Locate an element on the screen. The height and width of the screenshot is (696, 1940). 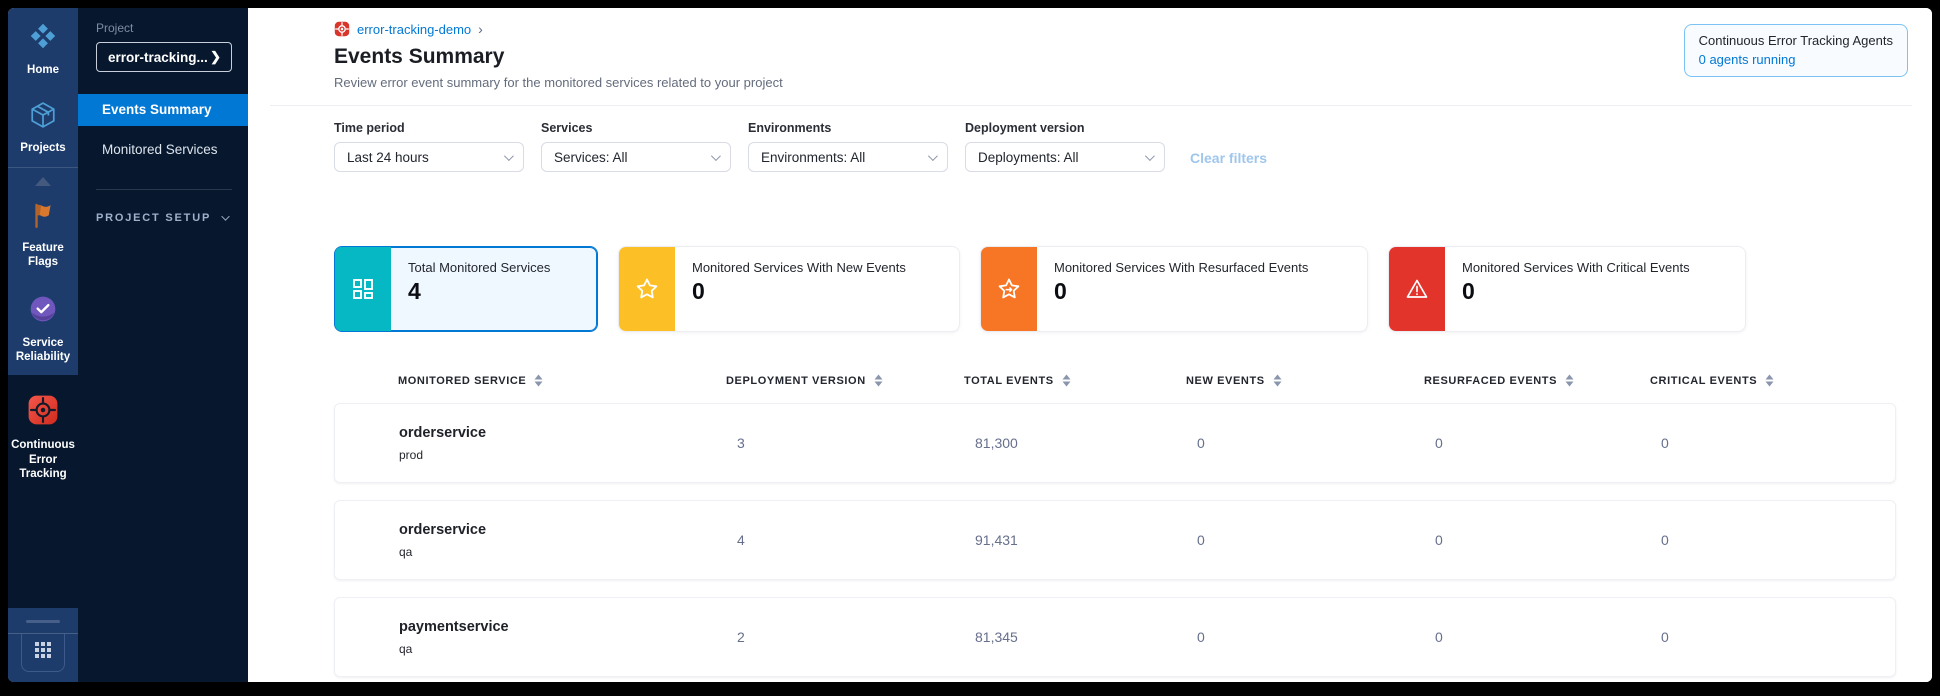
clear-filters-button: Clear filters is located at coordinates (1229, 158).